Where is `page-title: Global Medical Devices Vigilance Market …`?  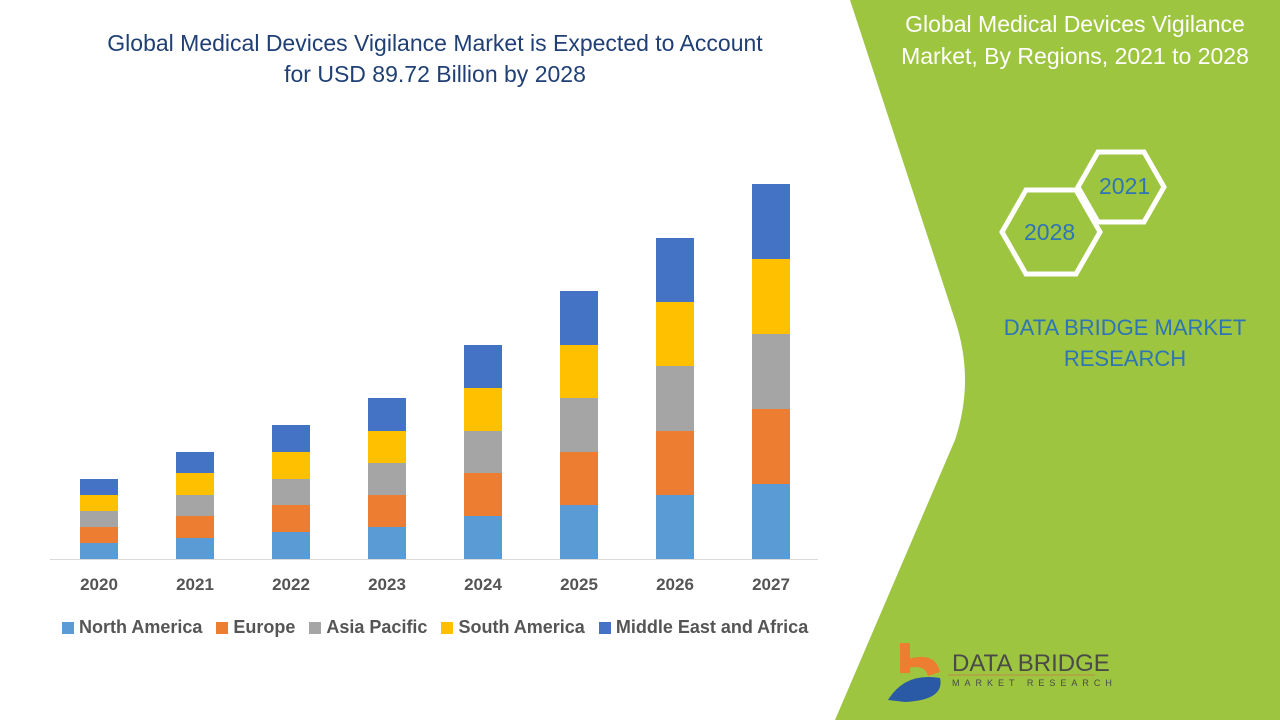 page-title: Global Medical Devices Vigilance Market … is located at coordinates (435, 58).